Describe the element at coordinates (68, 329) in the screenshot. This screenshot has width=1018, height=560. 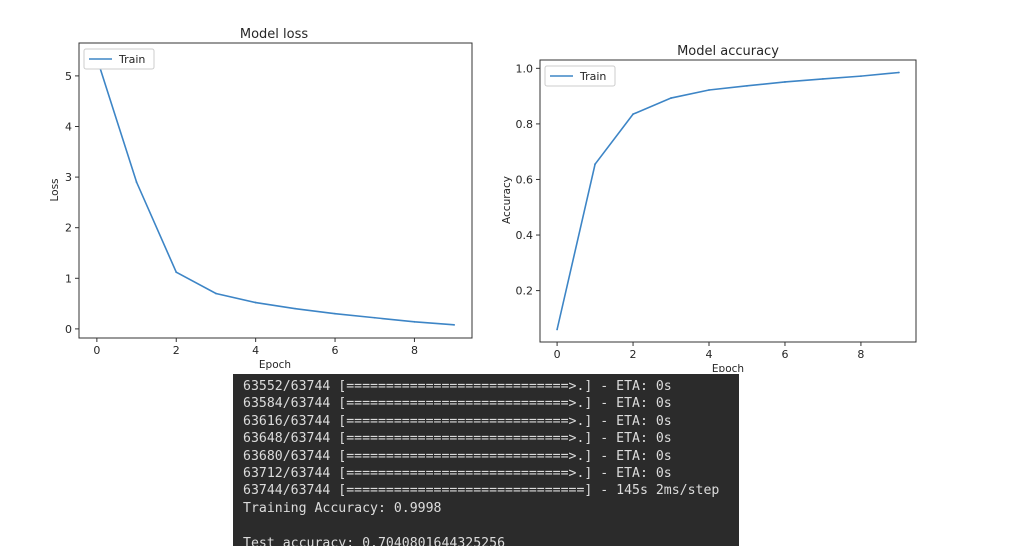
I see `y-tick-label: 0` at that location.